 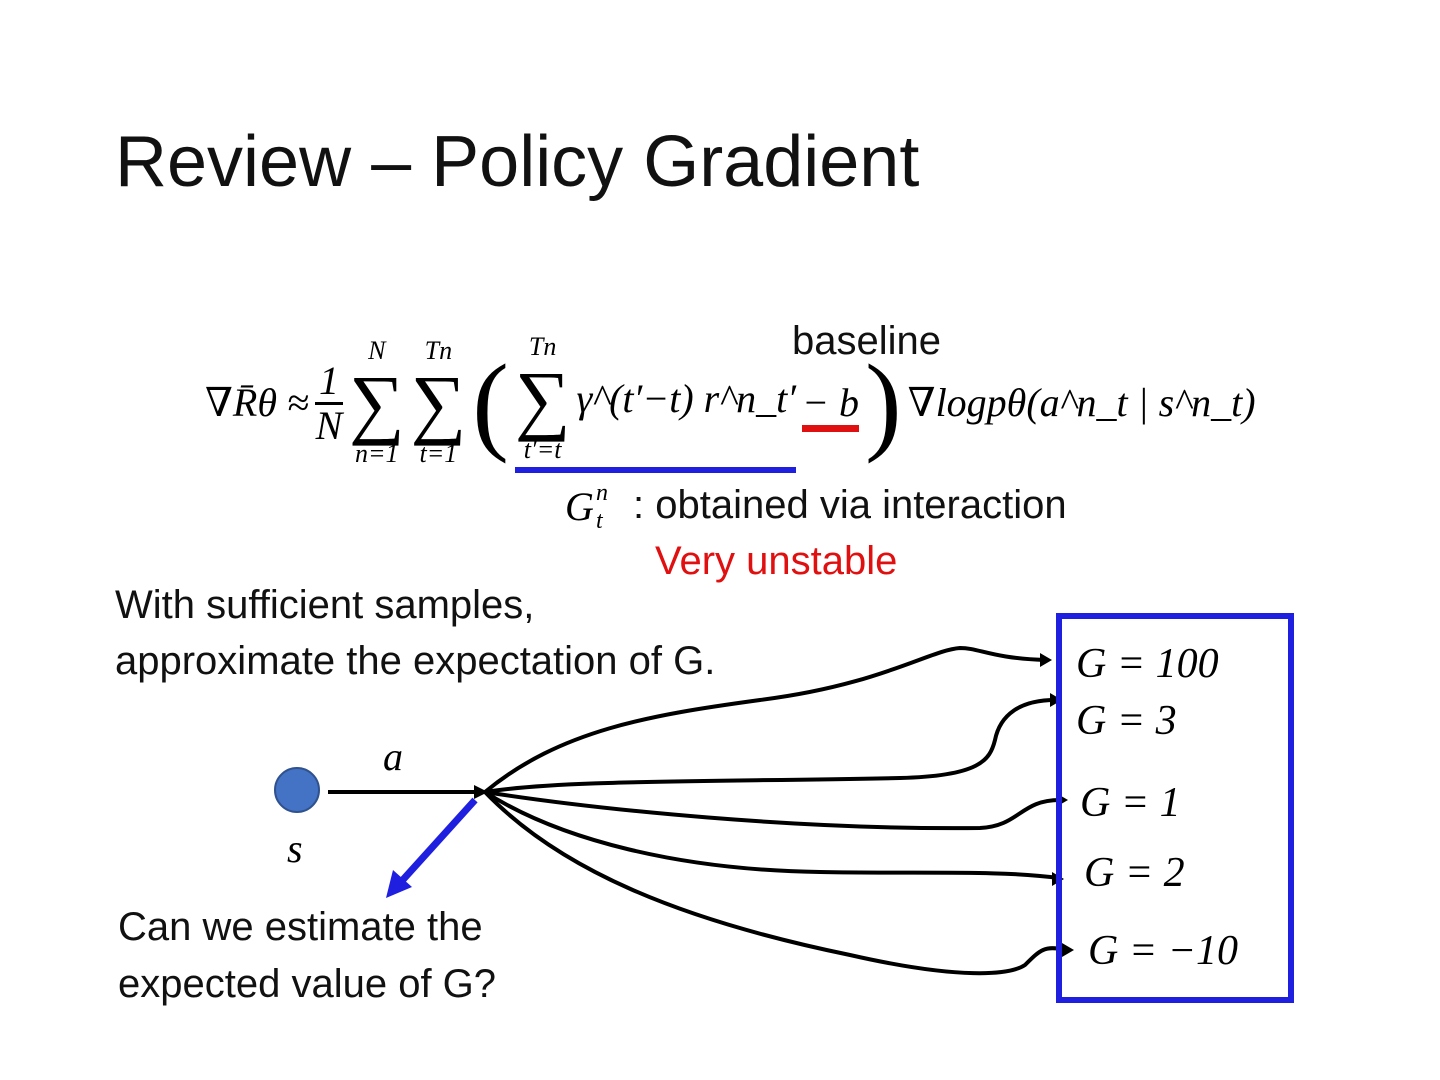 I want to click on sum-3: Tn ∑ t′=t, so click(x=543, y=398).